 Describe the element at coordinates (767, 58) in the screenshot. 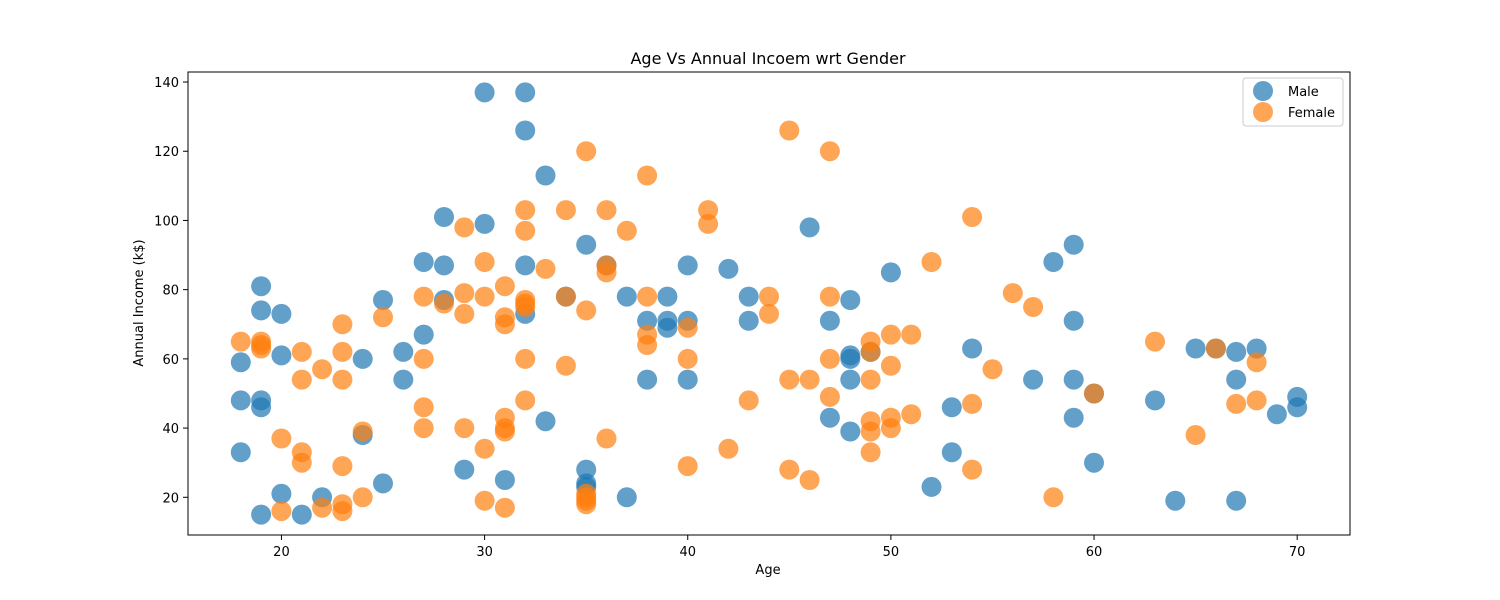

I see `chart-title: Age Vs Annual Incoem wrt Gender` at that location.